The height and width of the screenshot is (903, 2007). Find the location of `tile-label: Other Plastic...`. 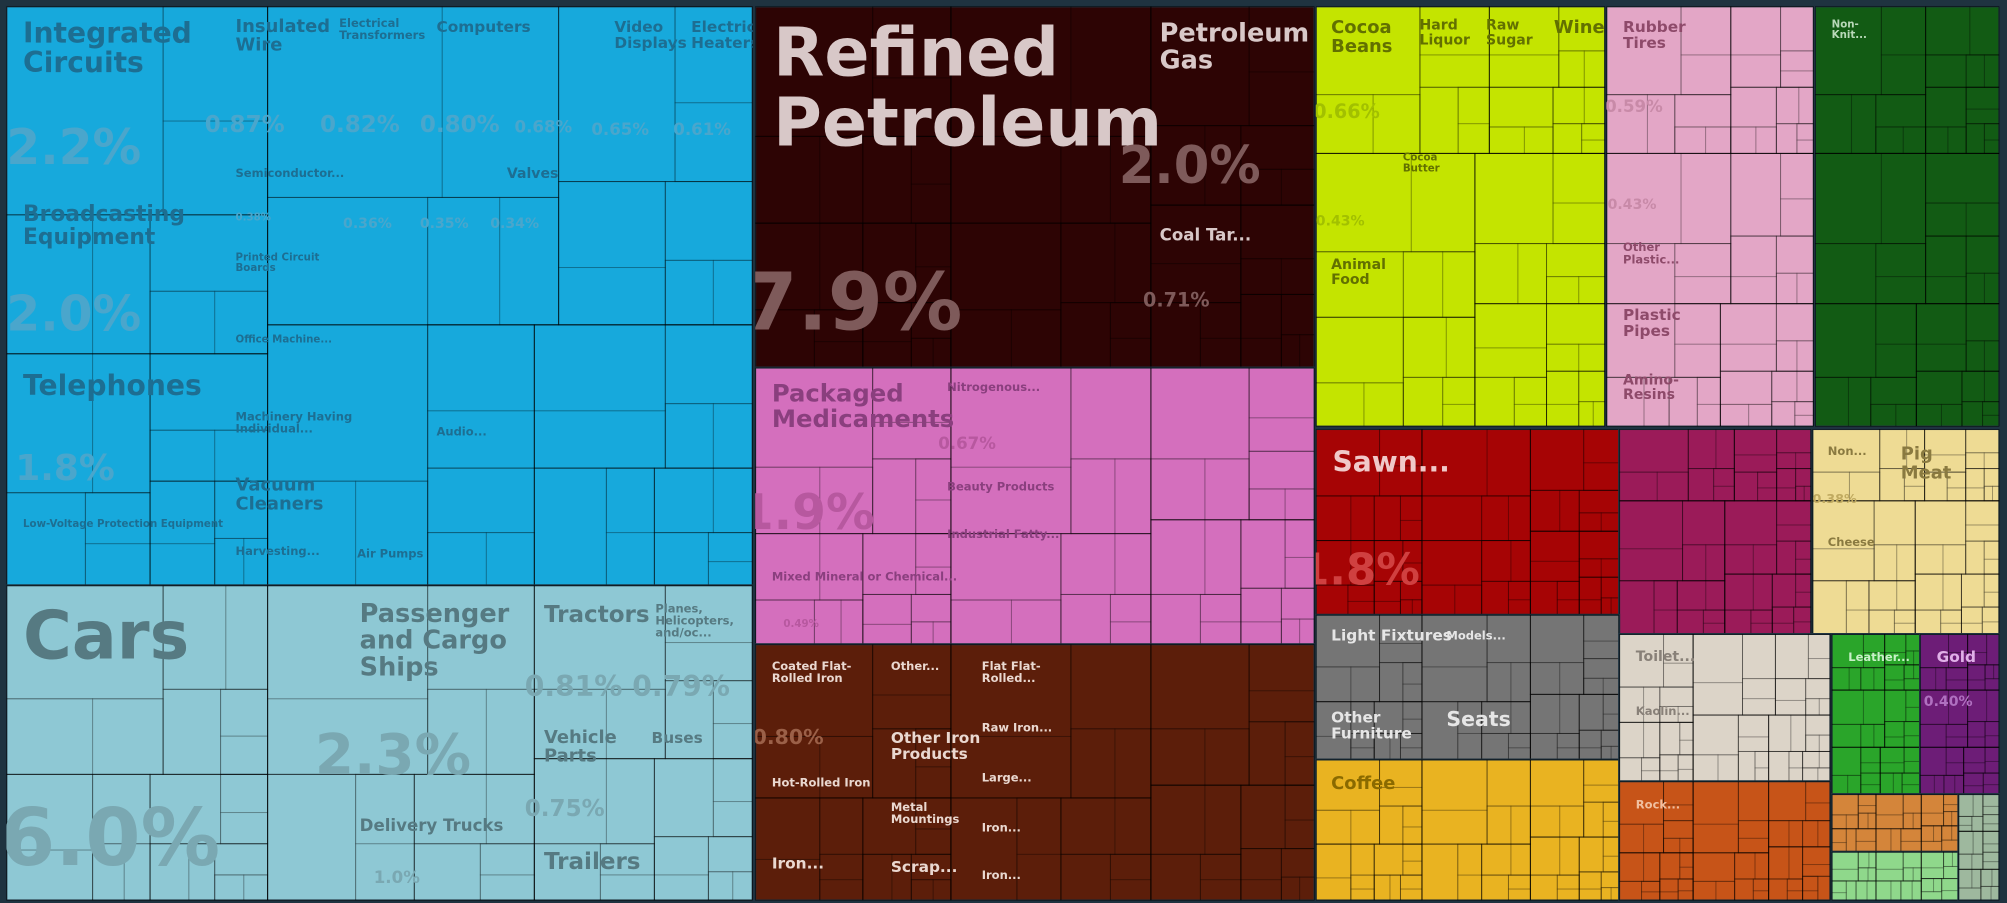

tile-label: Other Plastic... is located at coordinates (1651, 253).